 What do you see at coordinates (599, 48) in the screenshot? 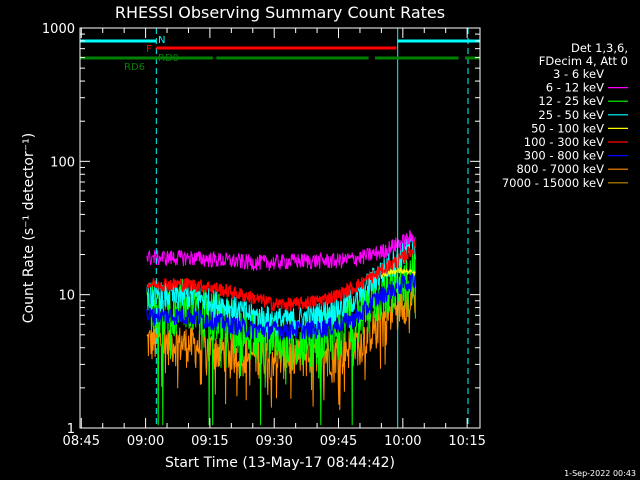
I see `legend-header-line: Det 1,3,6,` at bounding box center [599, 48].